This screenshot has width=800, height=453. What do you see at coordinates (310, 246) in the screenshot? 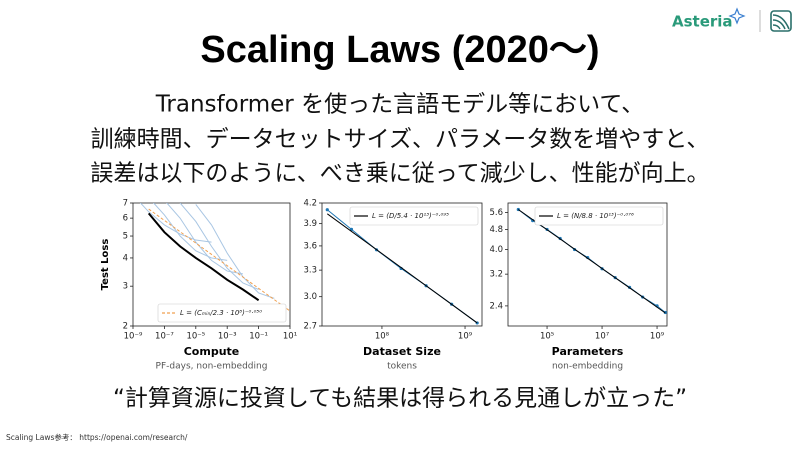
I see `y-tick-label: 3.6` at bounding box center [310, 246].